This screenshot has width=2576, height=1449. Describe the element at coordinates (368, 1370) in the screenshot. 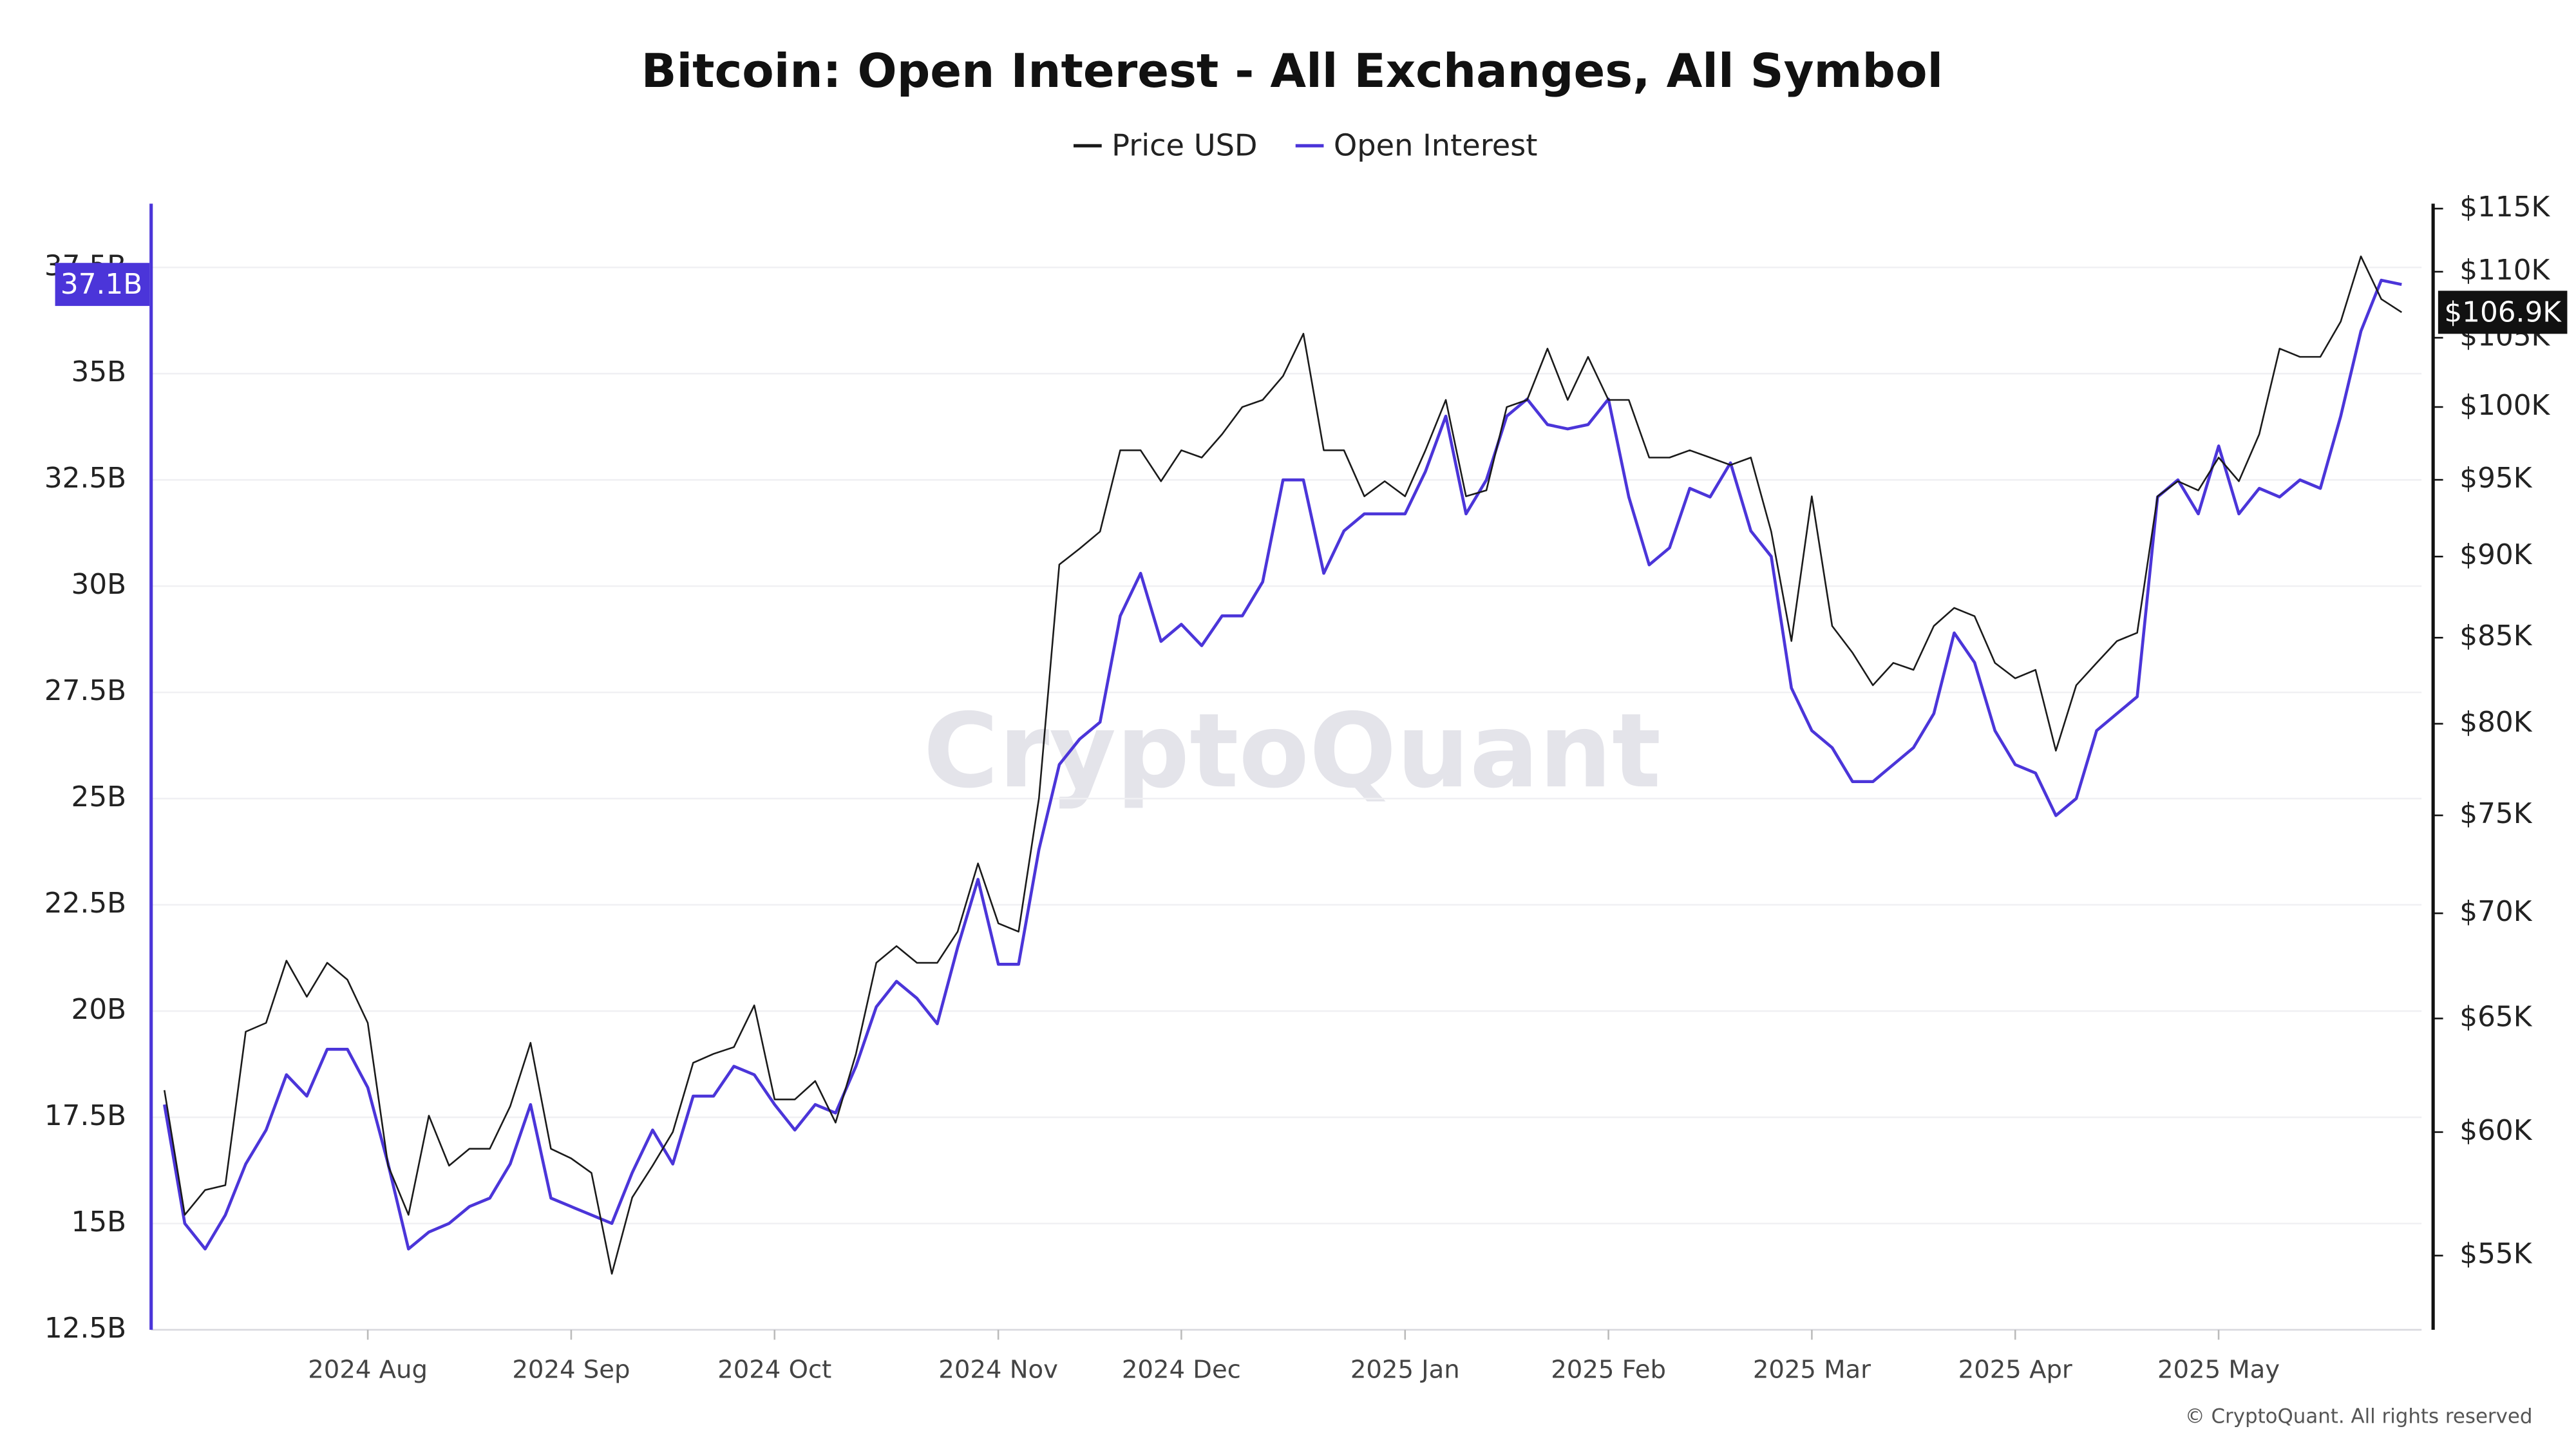

I see `x-tick-label: 2024 Aug` at that location.